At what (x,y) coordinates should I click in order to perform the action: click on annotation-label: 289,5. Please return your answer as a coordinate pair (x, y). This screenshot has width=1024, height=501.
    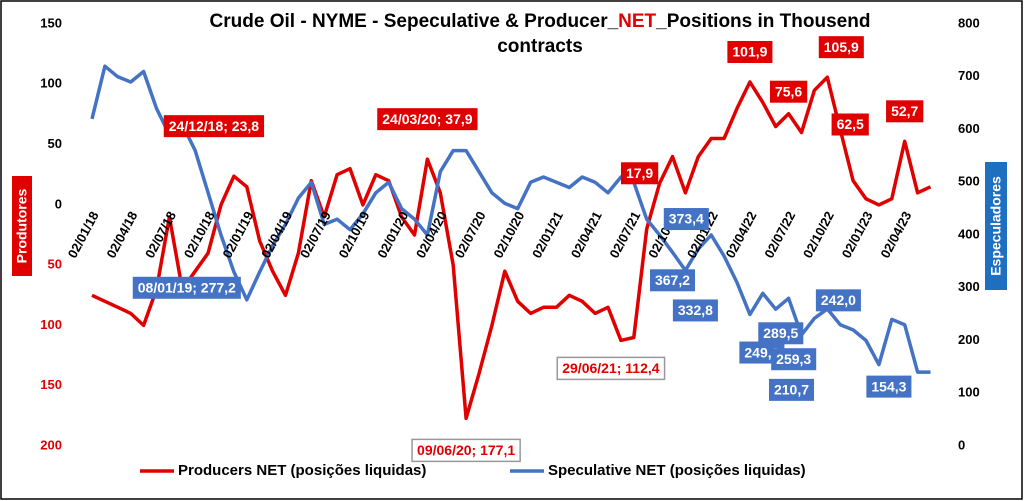
    Looking at the image, I should click on (780, 333).